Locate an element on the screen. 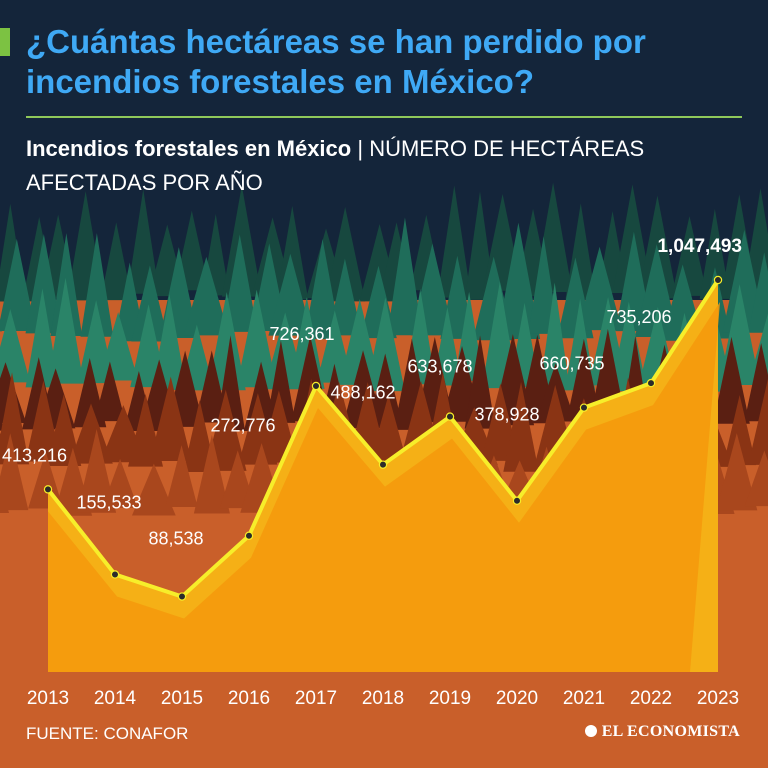 This screenshot has width=768, height=768. title-divider is located at coordinates (384, 117).